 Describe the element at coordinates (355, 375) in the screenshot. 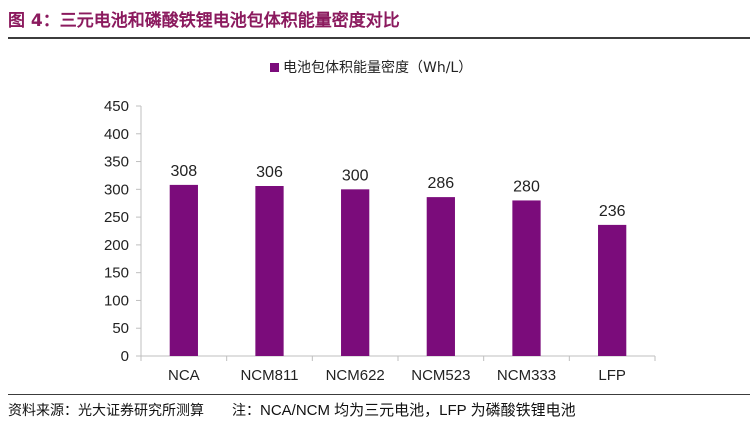

I see `x-tick-label-ncm622: NCM622` at that location.